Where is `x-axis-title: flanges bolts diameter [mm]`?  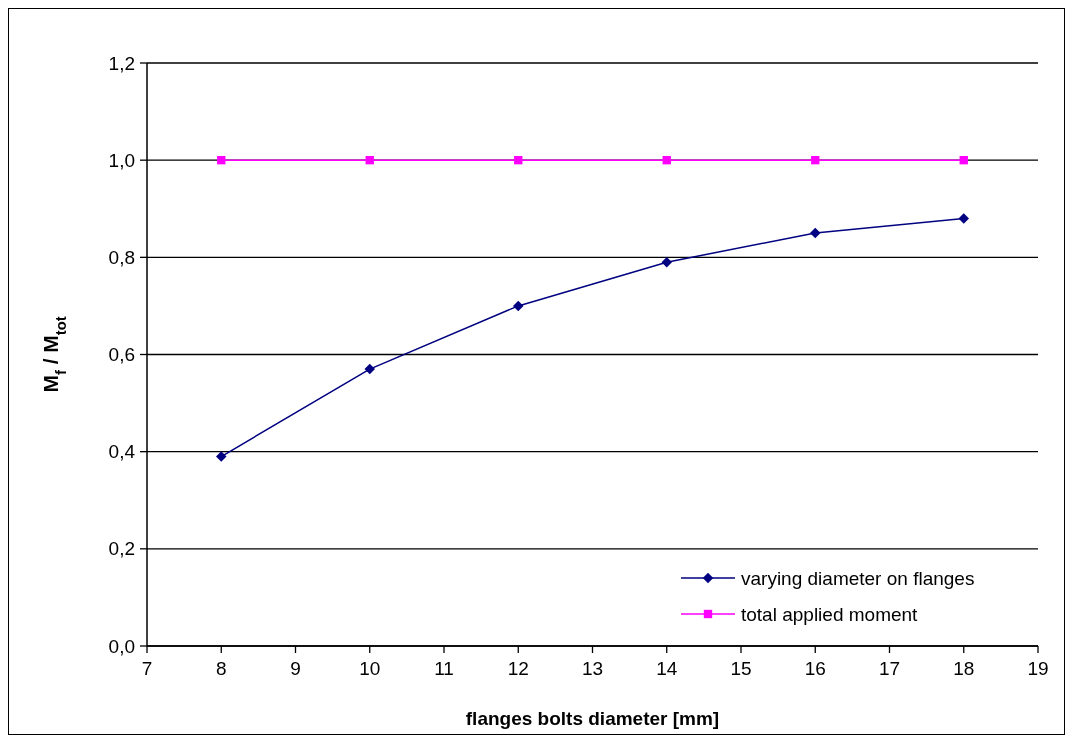
x-axis-title: flanges bolts diameter [mm] is located at coordinates (592, 718).